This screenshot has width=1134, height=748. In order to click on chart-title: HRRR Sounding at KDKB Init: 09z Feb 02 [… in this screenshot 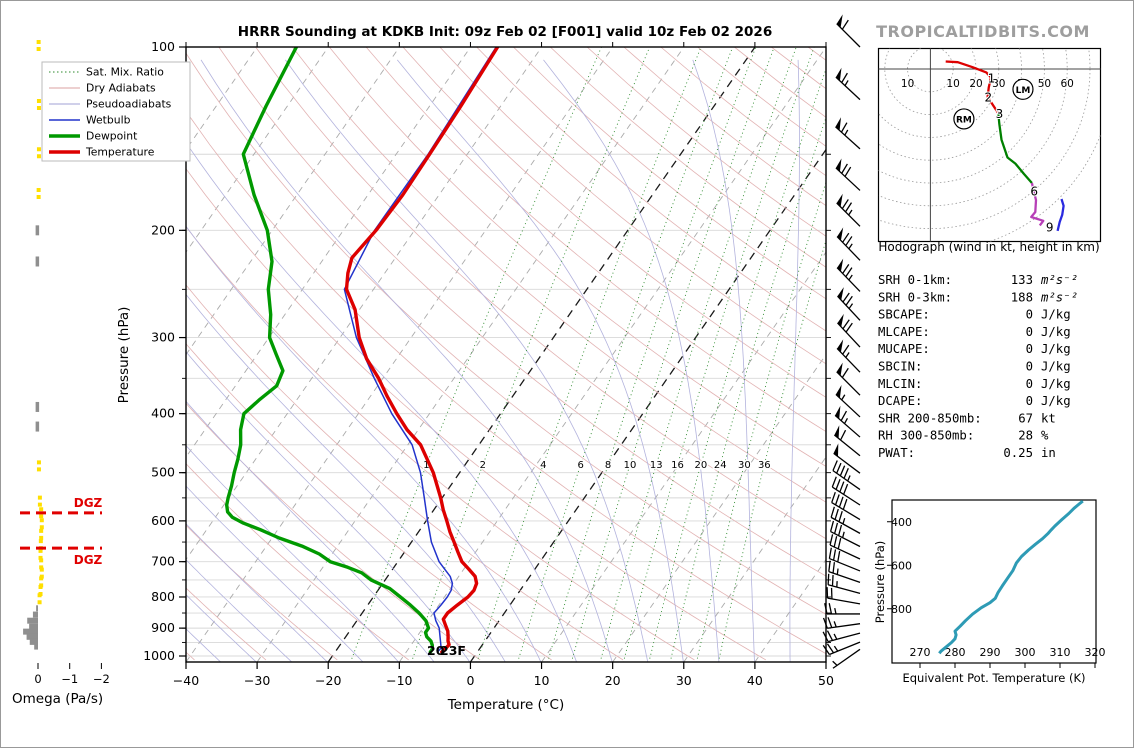, I will do `click(505, 32)`.